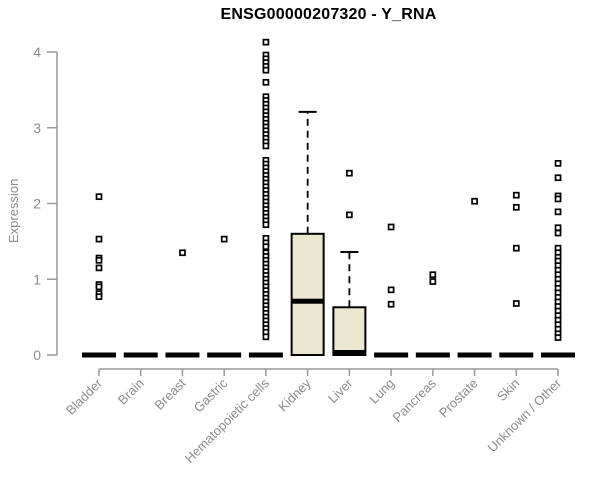  What do you see at coordinates (340, 390) in the screenshot?
I see `x-axis-category-label: Liver` at bounding box center [340, 390].